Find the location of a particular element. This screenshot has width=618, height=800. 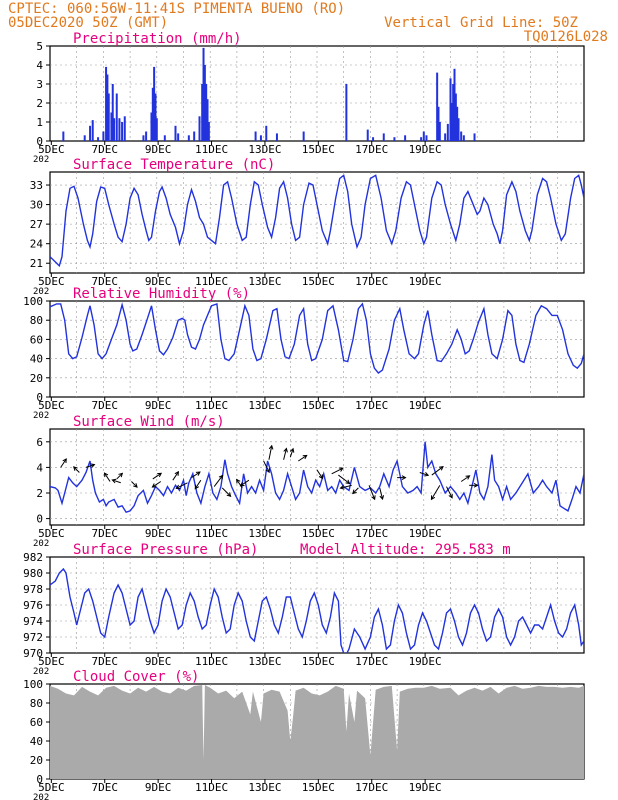

data-layer is located at coordinates (317, 610).